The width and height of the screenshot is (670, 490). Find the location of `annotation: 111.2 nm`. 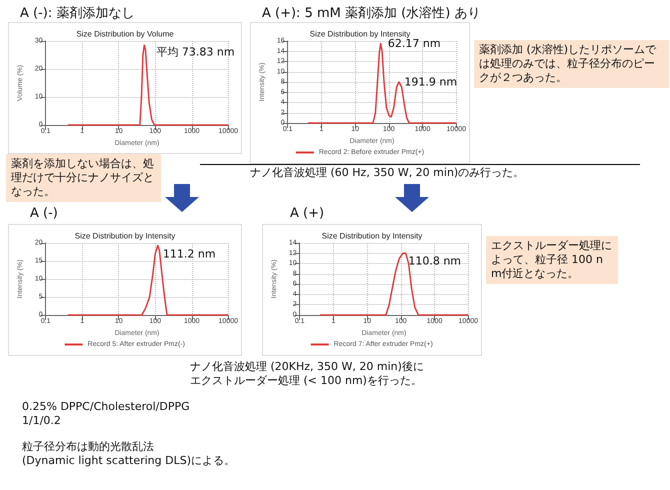

annotation: 111.2 nm is located at coordinates (189, 253).